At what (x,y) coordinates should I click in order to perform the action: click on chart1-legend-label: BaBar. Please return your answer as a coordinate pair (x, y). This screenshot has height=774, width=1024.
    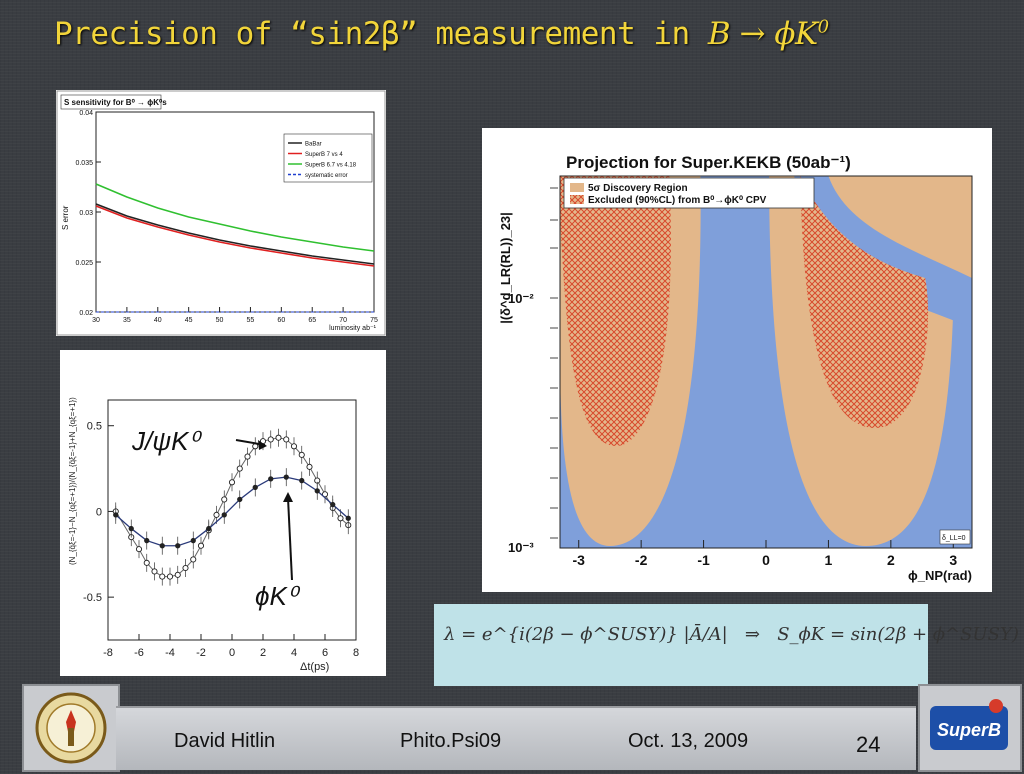
    Looking at the image, I should click on (313, 145).